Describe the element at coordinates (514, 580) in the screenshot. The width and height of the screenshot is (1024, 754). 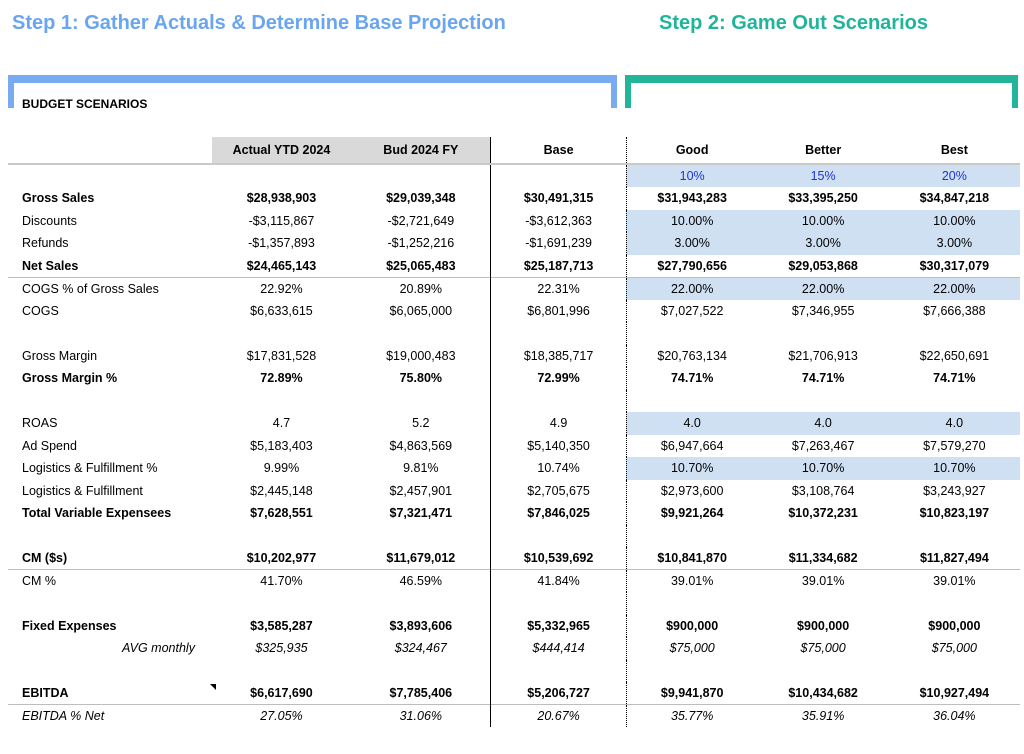
I see `row-cm-pct: CM % 41.70% 46.59% 41.84% 39.01% 39.01% 39.01%` at that location.